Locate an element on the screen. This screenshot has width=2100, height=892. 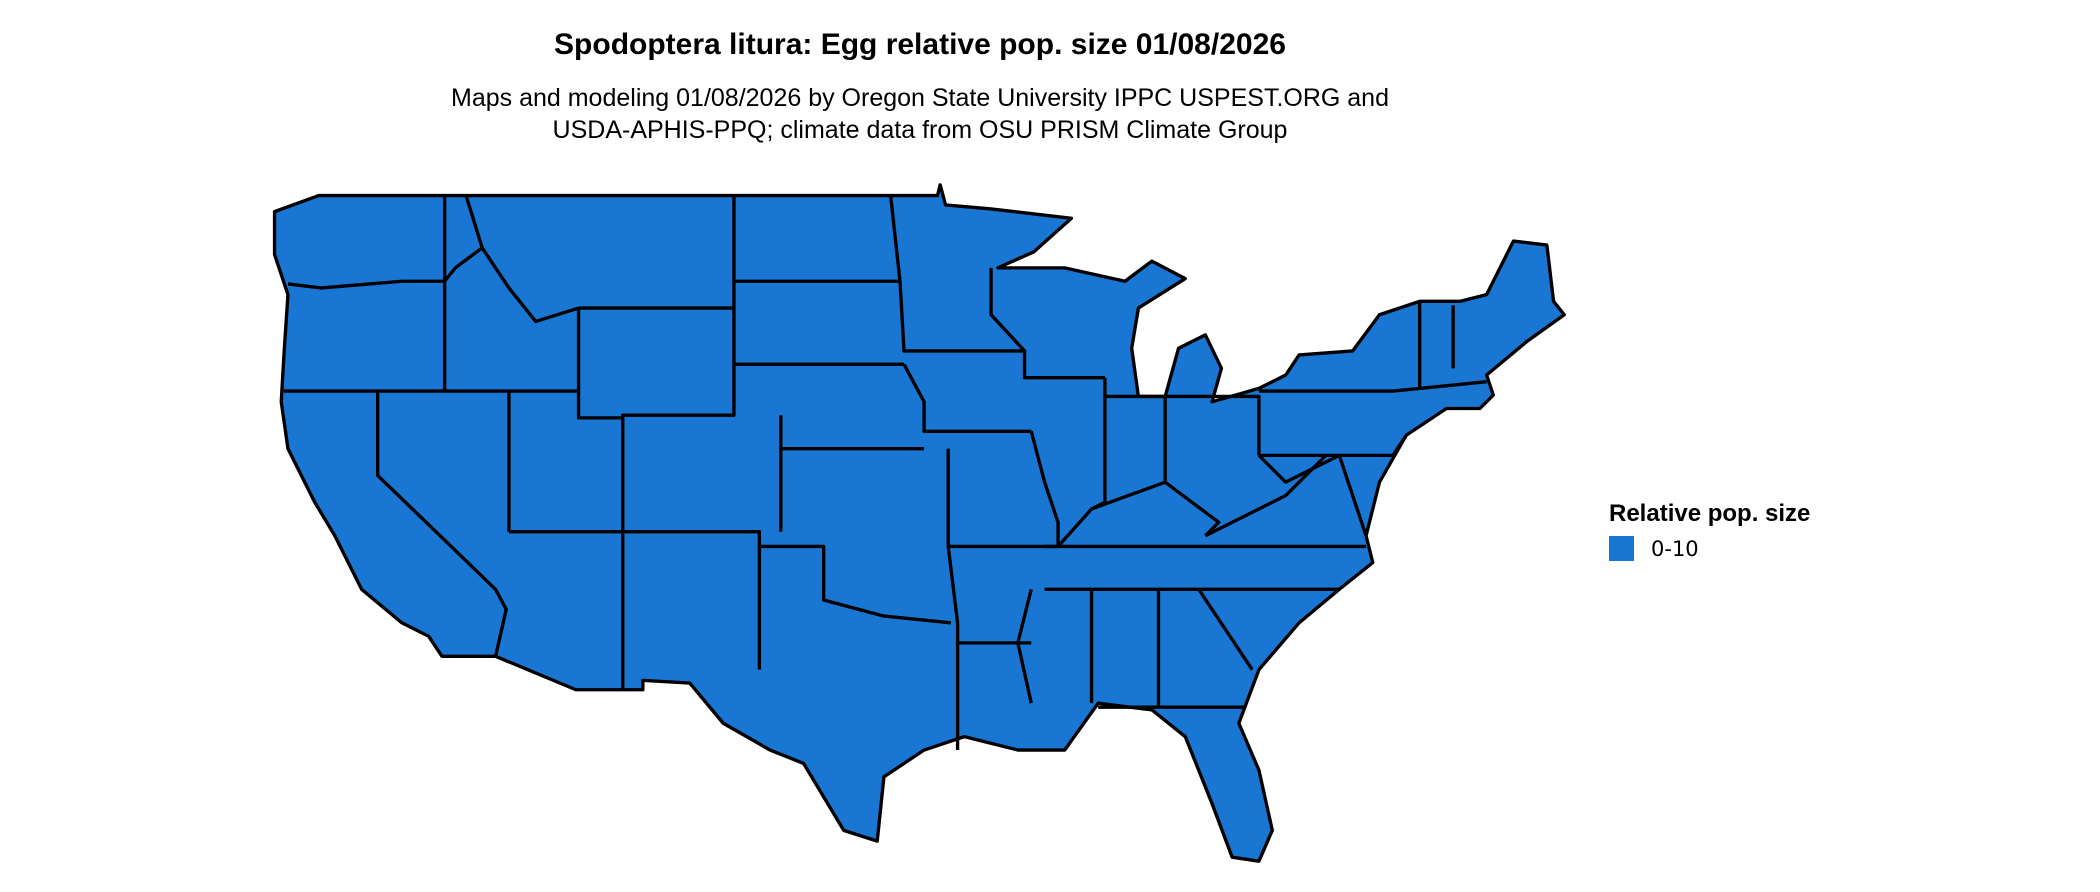
legend-title: Relative pop. size is located at coordinates (1710, 513).